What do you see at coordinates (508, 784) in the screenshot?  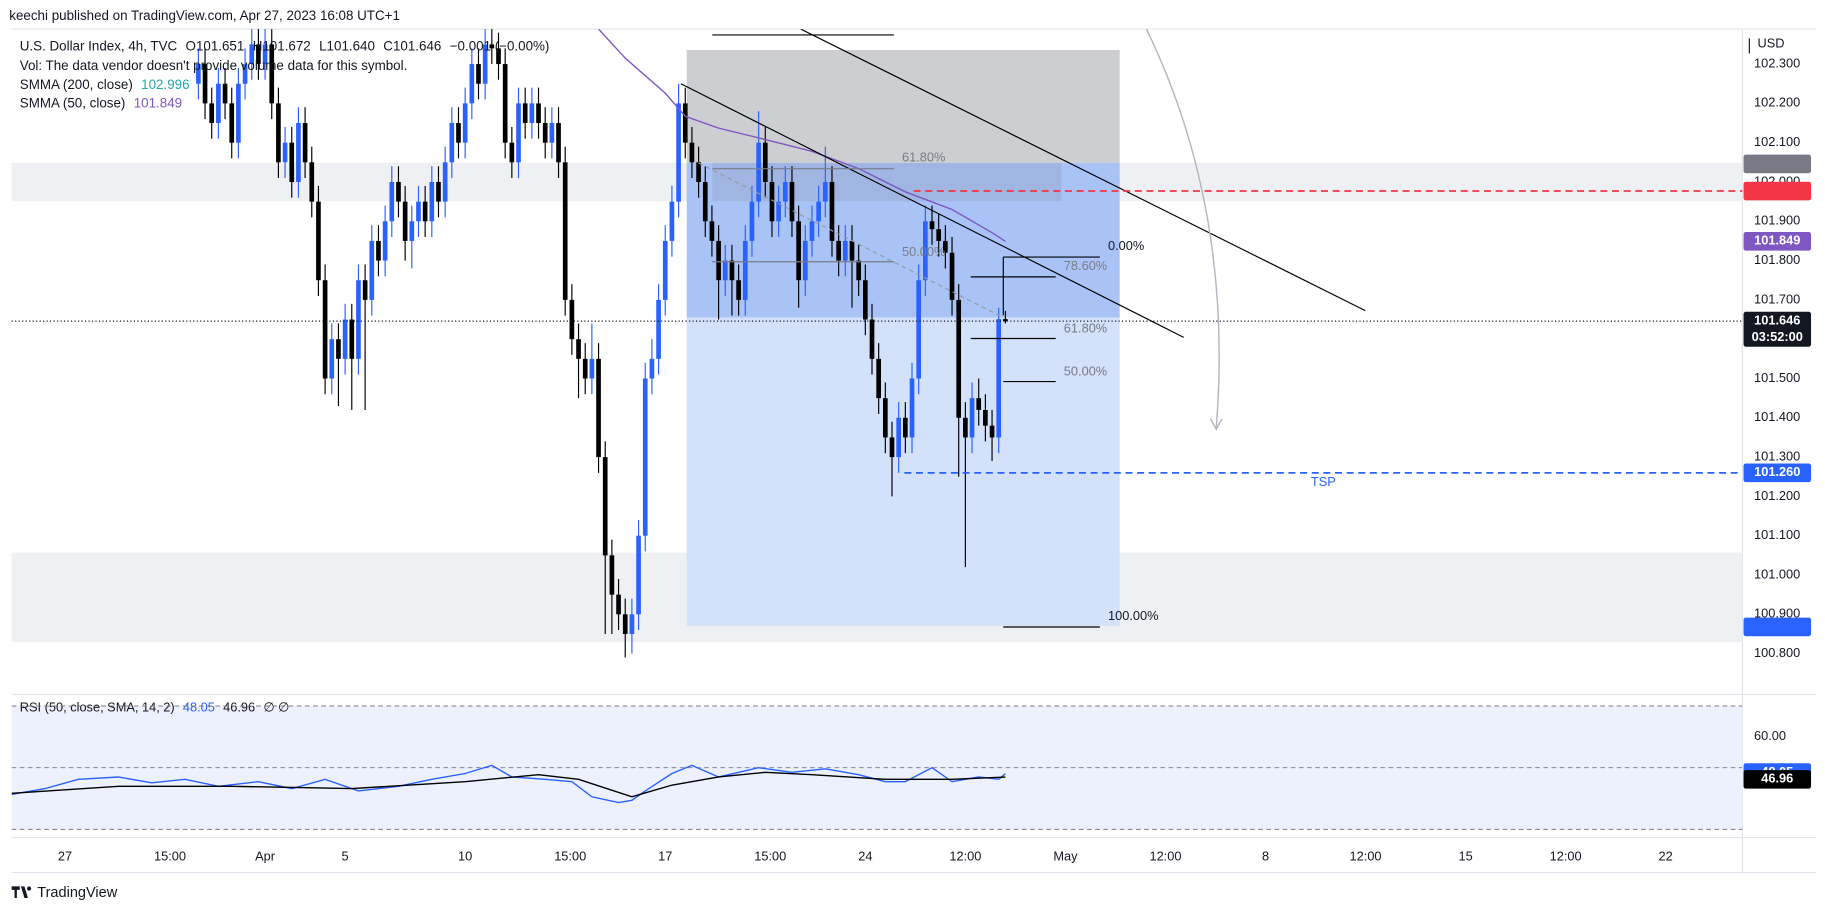 I see `rsi-line` at bounding box center [508, 784].